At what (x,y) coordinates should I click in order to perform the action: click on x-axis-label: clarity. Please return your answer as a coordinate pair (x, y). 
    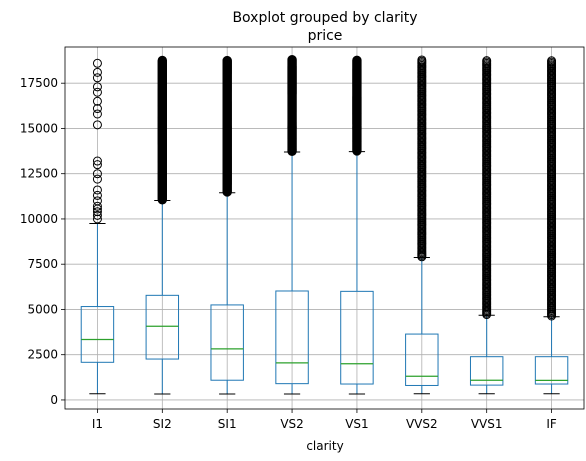
    Looking at the image, I should click on (324, 446).